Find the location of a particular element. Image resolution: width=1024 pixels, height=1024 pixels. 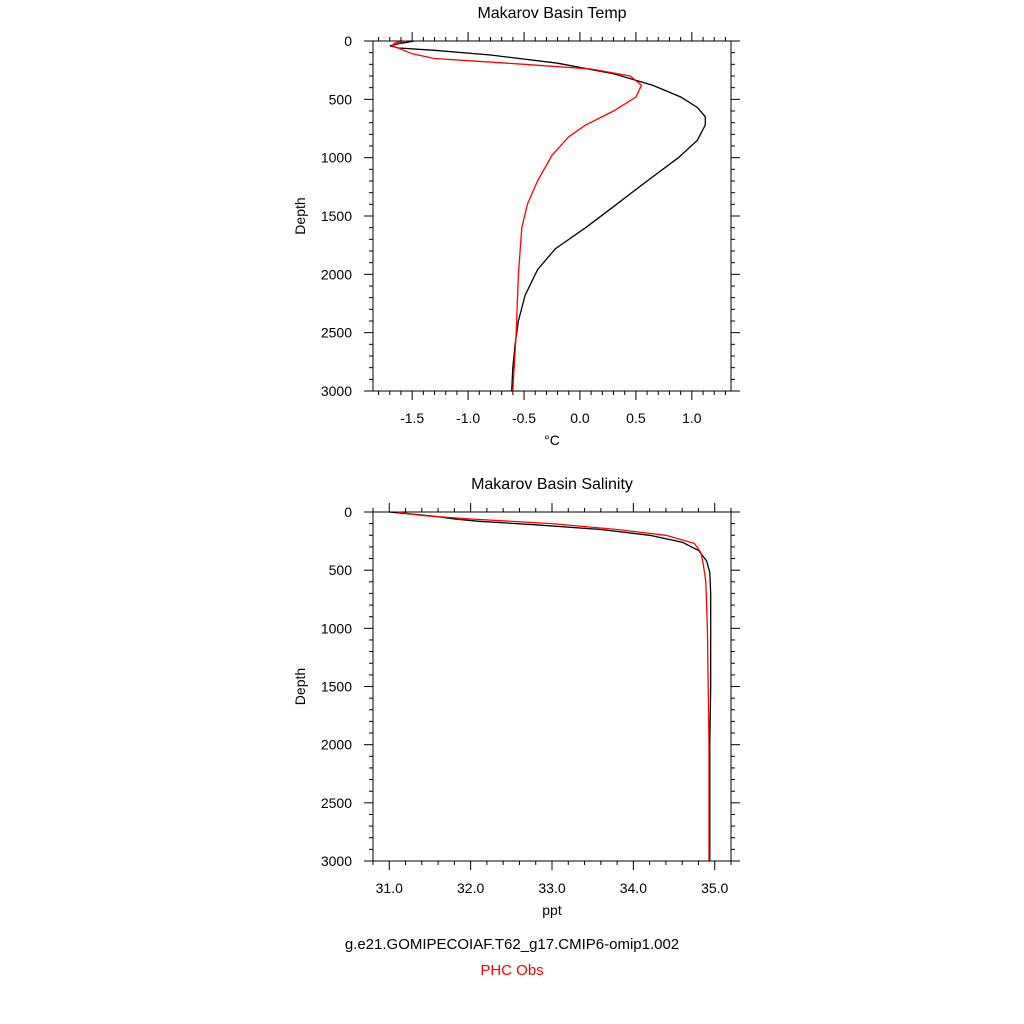

x-tick-label: 34.0 is located at coordinates (633, 888).